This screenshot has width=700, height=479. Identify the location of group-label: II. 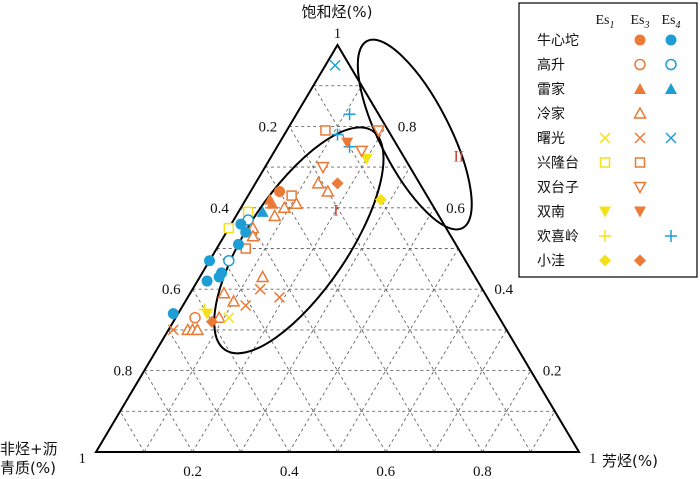
(458, 157).